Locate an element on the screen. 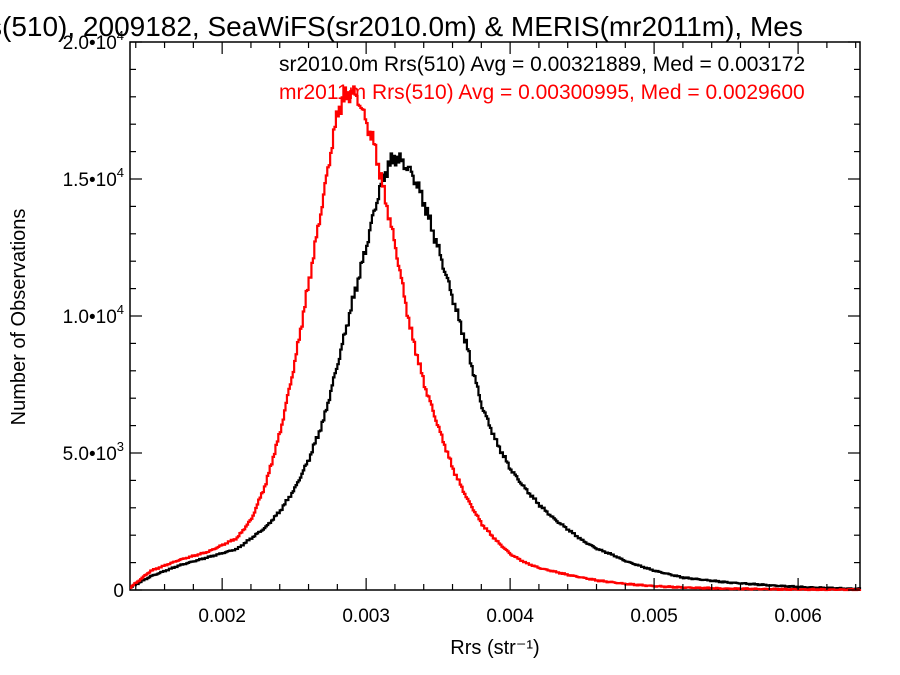  y-axis-label: Number of Observations is located at coordinates (19, 317).